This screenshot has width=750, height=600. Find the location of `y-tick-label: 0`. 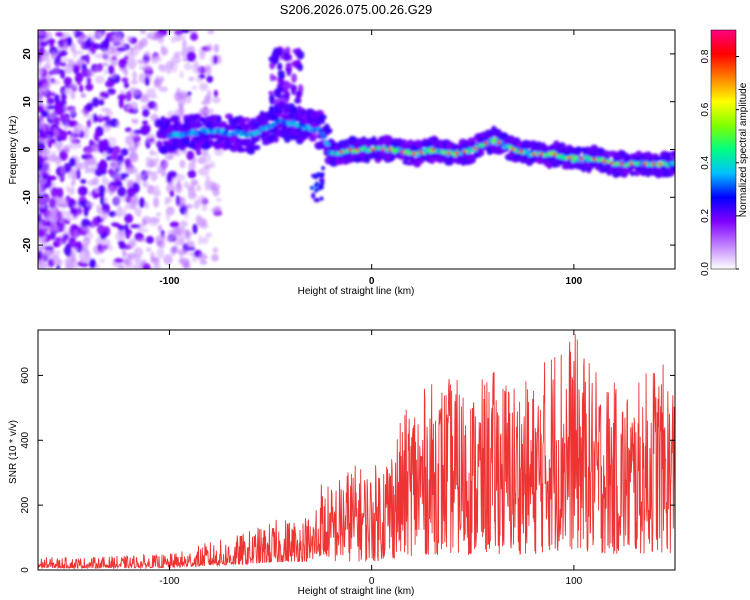

y-tick-label: 0 is located at coordinates (25, 570).